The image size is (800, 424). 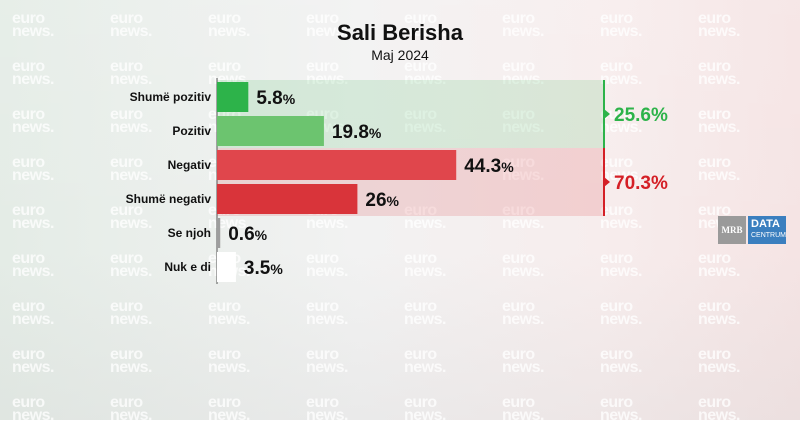 What do you see at coordinates (768, 235) in the screenshot?
I see `data-centrum-bottom: CENTRUM` at bounding box center [768, 235].